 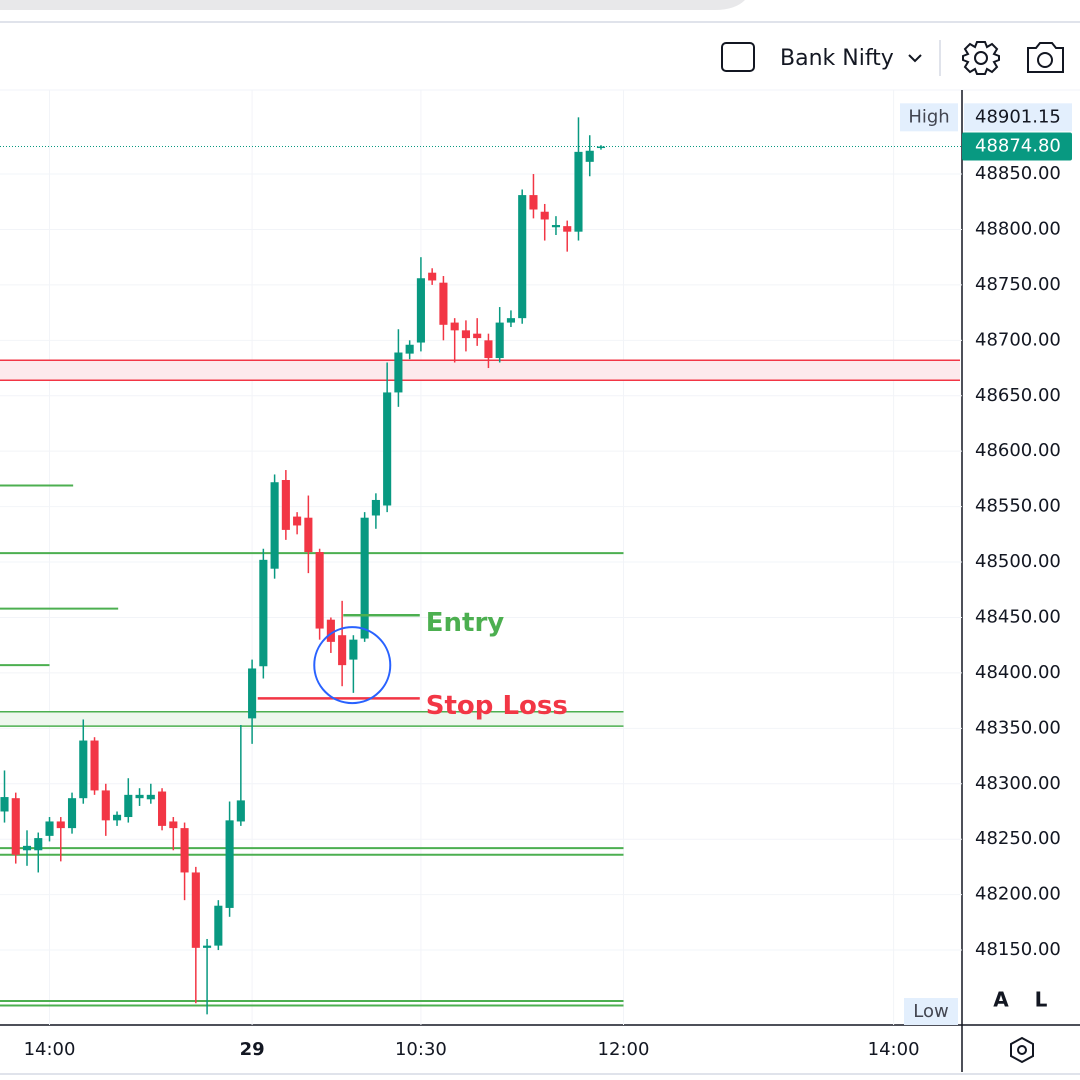 I want to click on y-tick-label: 48500.00, so click(x=1018, y=561).